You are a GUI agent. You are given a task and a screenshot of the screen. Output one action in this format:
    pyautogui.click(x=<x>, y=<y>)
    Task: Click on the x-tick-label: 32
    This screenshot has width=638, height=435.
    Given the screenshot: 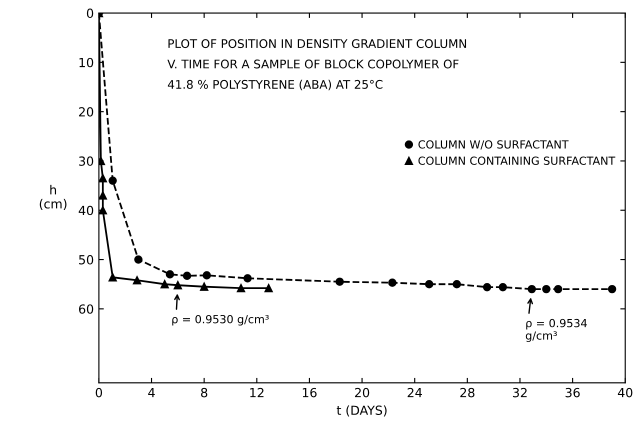 What is the action you would take?
    pyautogui.click(x=519, y=393)
    